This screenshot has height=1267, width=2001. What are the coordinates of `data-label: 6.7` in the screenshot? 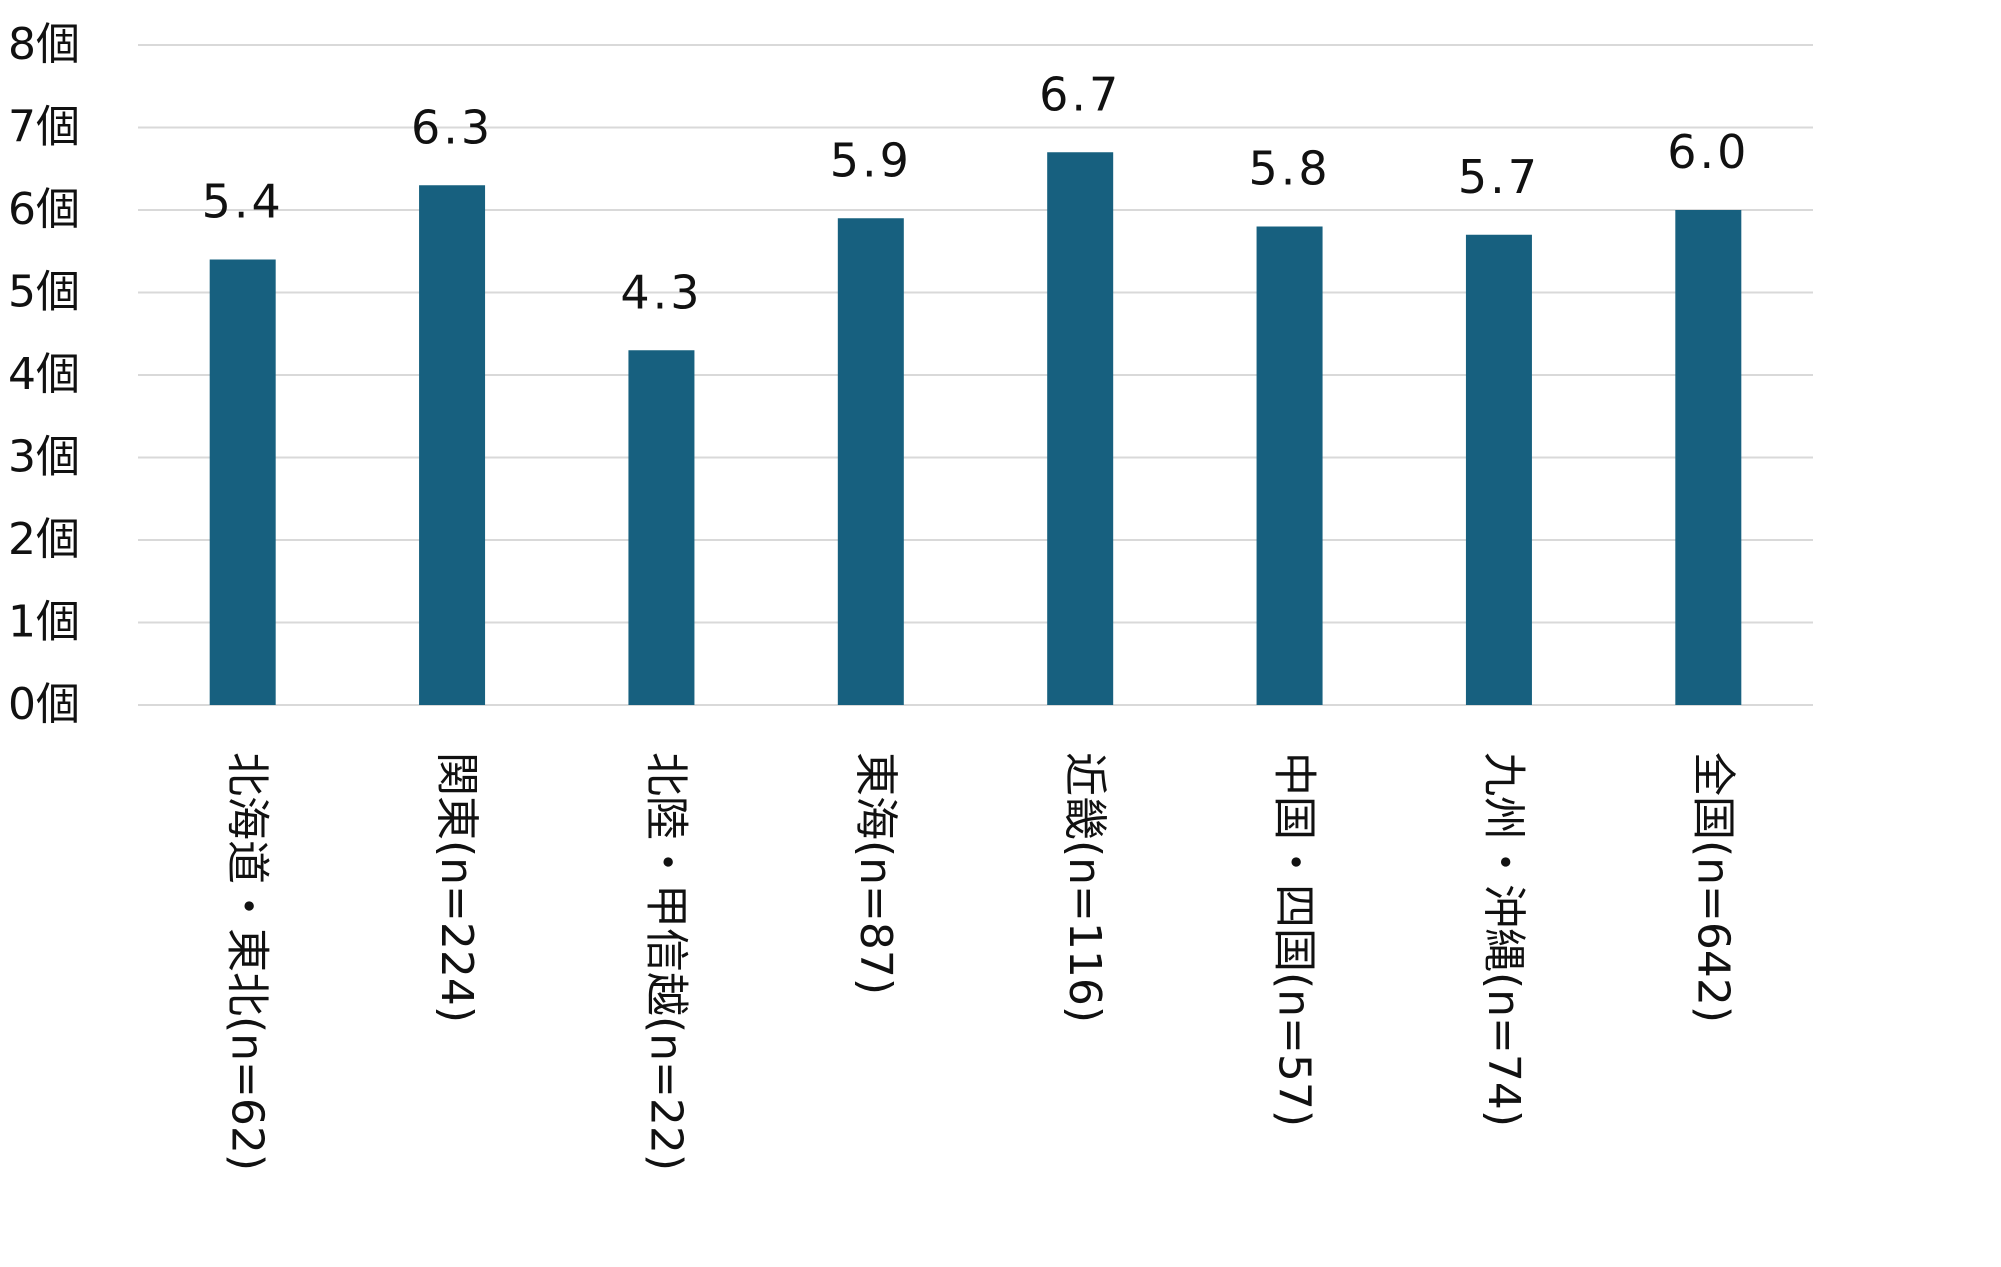 It's located at (1080, 94).